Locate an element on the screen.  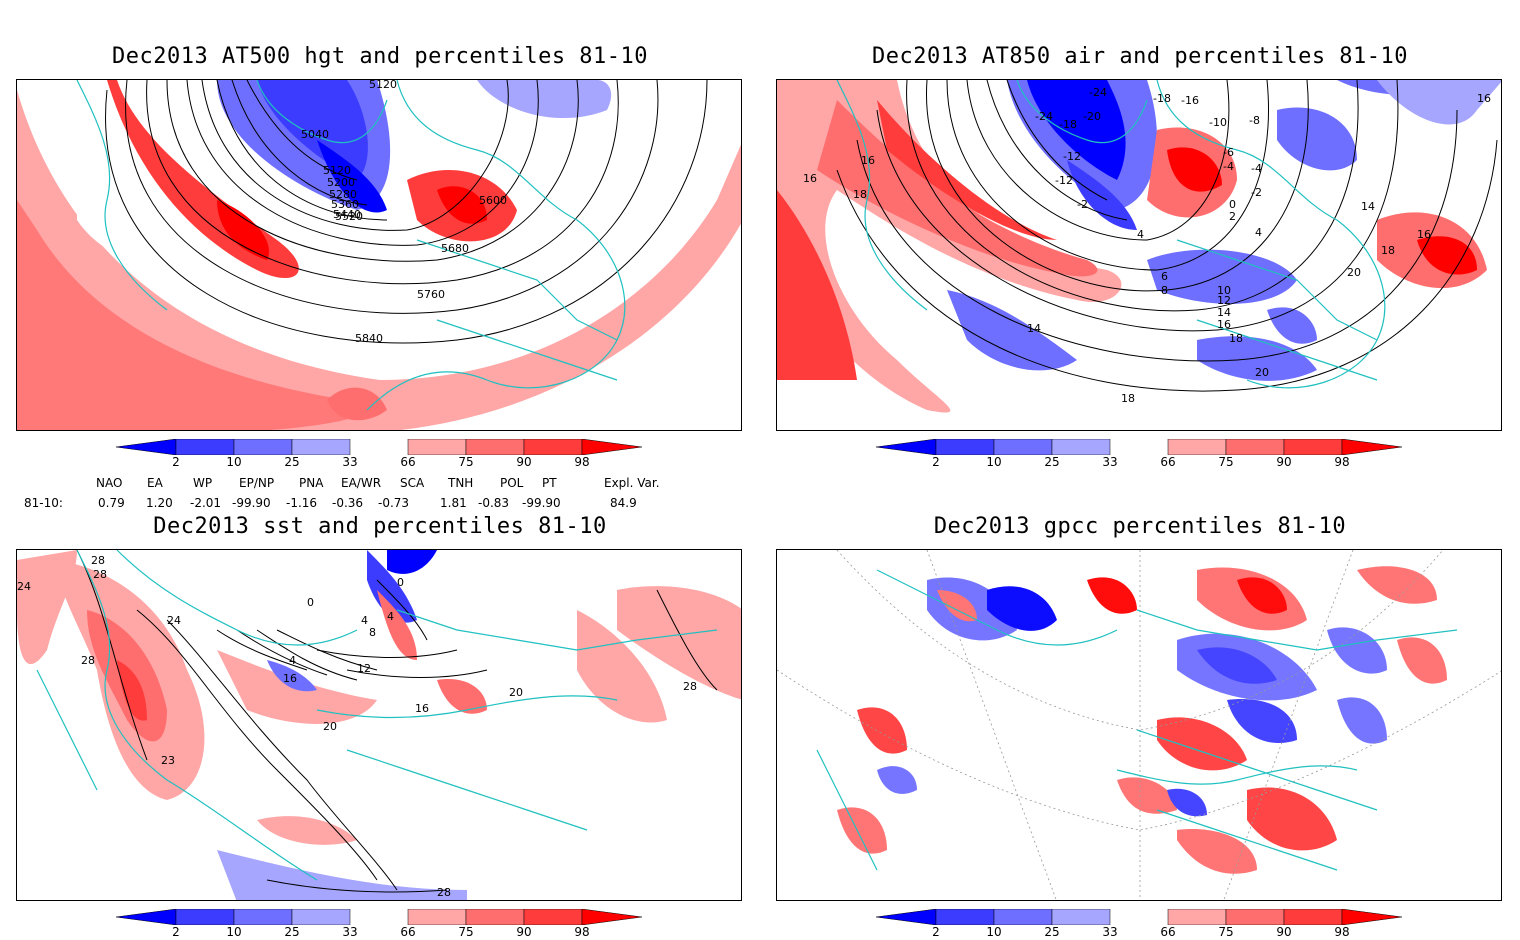
panel-title-2: Dec2013 AT850 air and percentiles 81-10 is located at coordinates (1140, 56).